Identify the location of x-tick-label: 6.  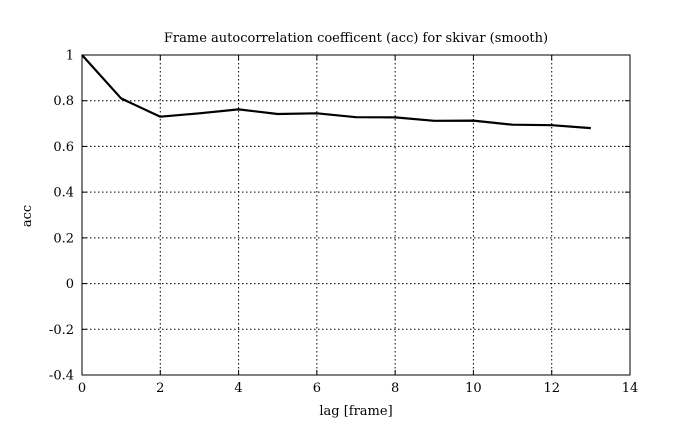
(317, 388).